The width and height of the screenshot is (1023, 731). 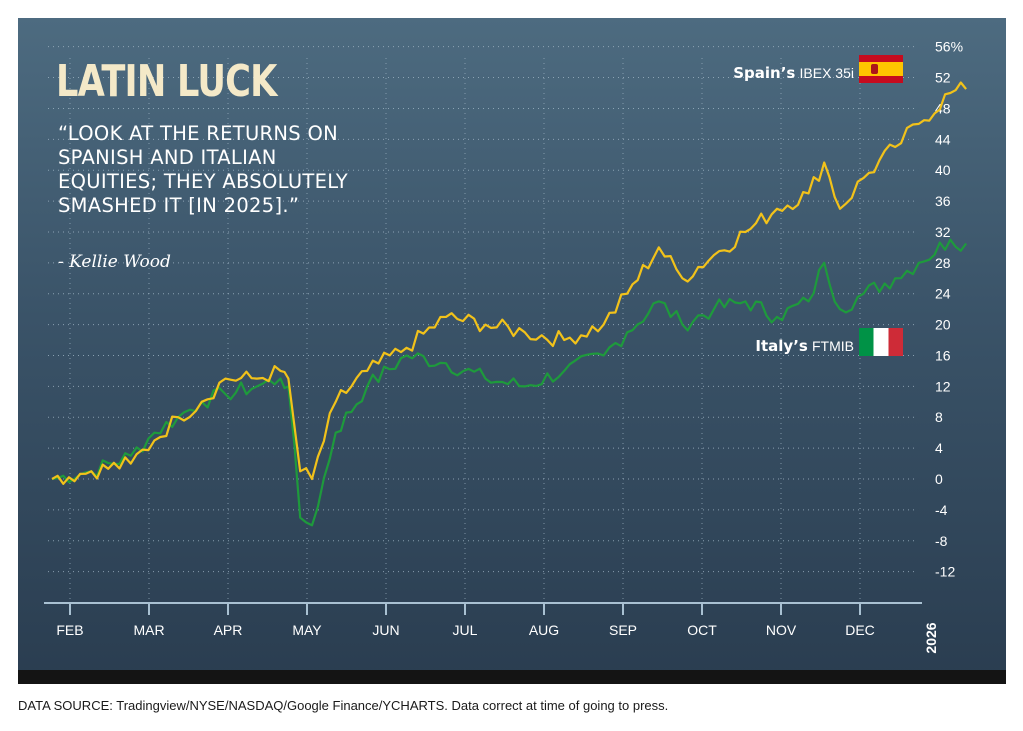 What do you see at coordinates (623, 630) in the screenshot?
I see `x-tick-label: SEP` at bounding box center [623, 630].